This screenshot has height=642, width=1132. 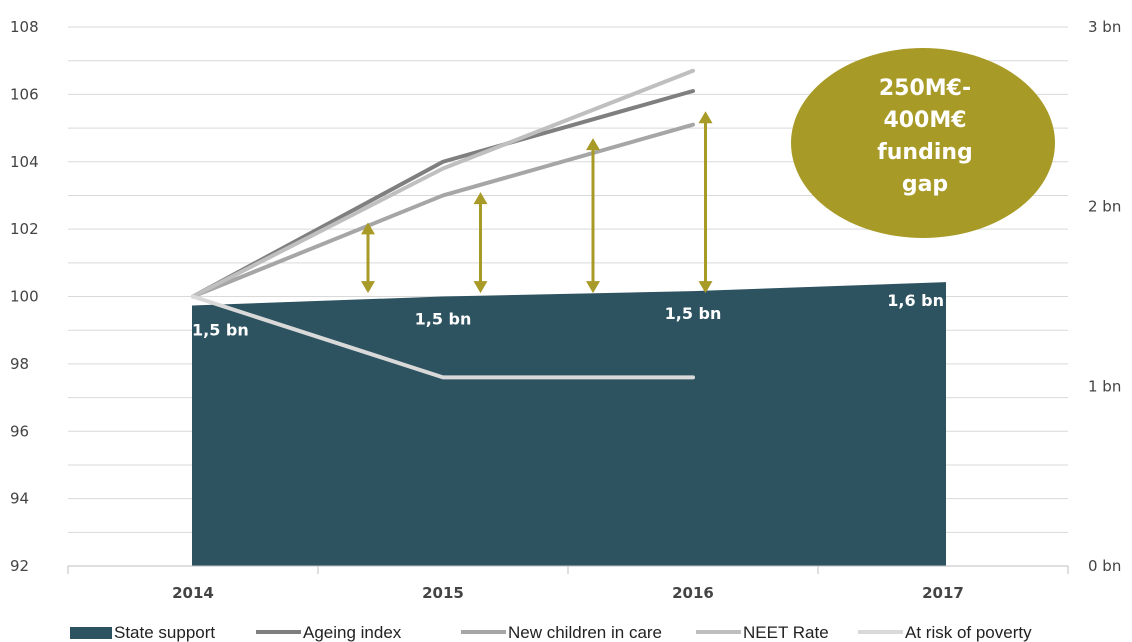 I want to click on data-labels: 1,5 bn 1,5 bn 1,5 bn 1,6 bn, so click(x=568, y=315).